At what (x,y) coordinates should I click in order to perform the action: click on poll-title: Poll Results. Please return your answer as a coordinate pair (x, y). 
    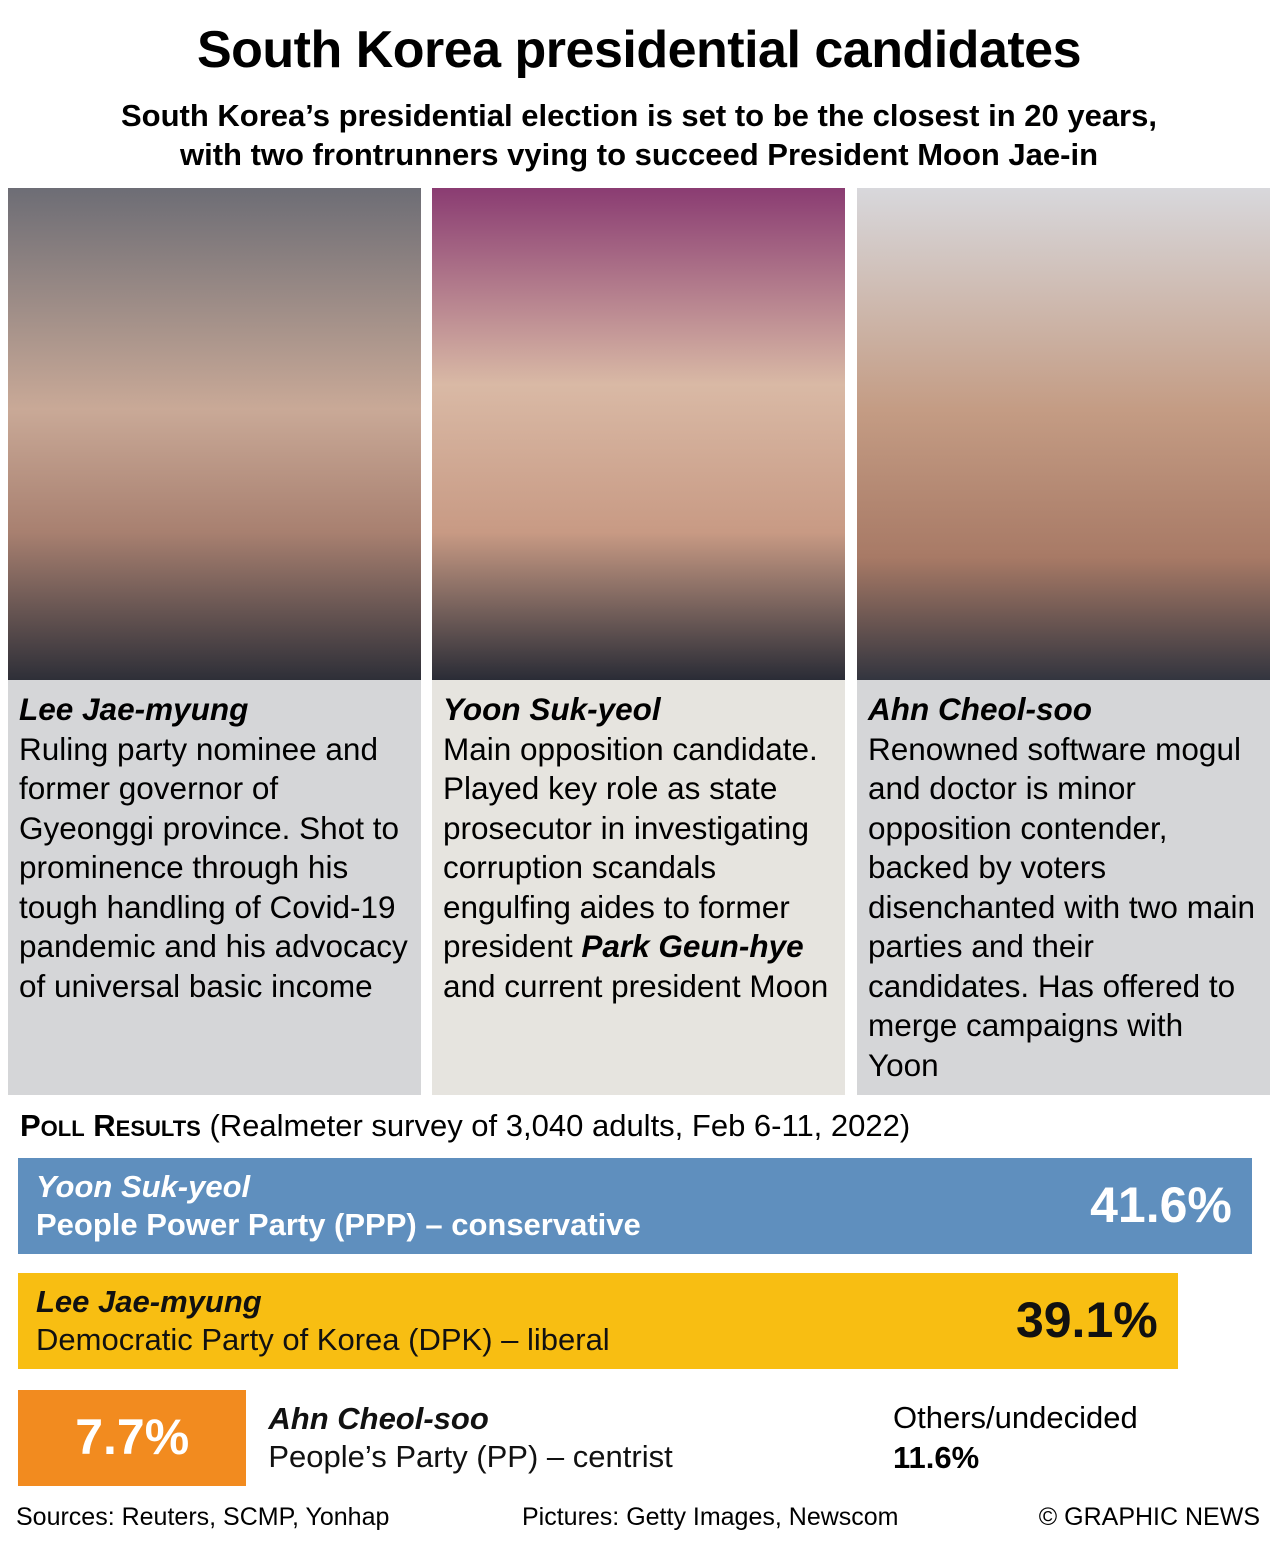
    Looking at the image, I should click on (110, 1125).